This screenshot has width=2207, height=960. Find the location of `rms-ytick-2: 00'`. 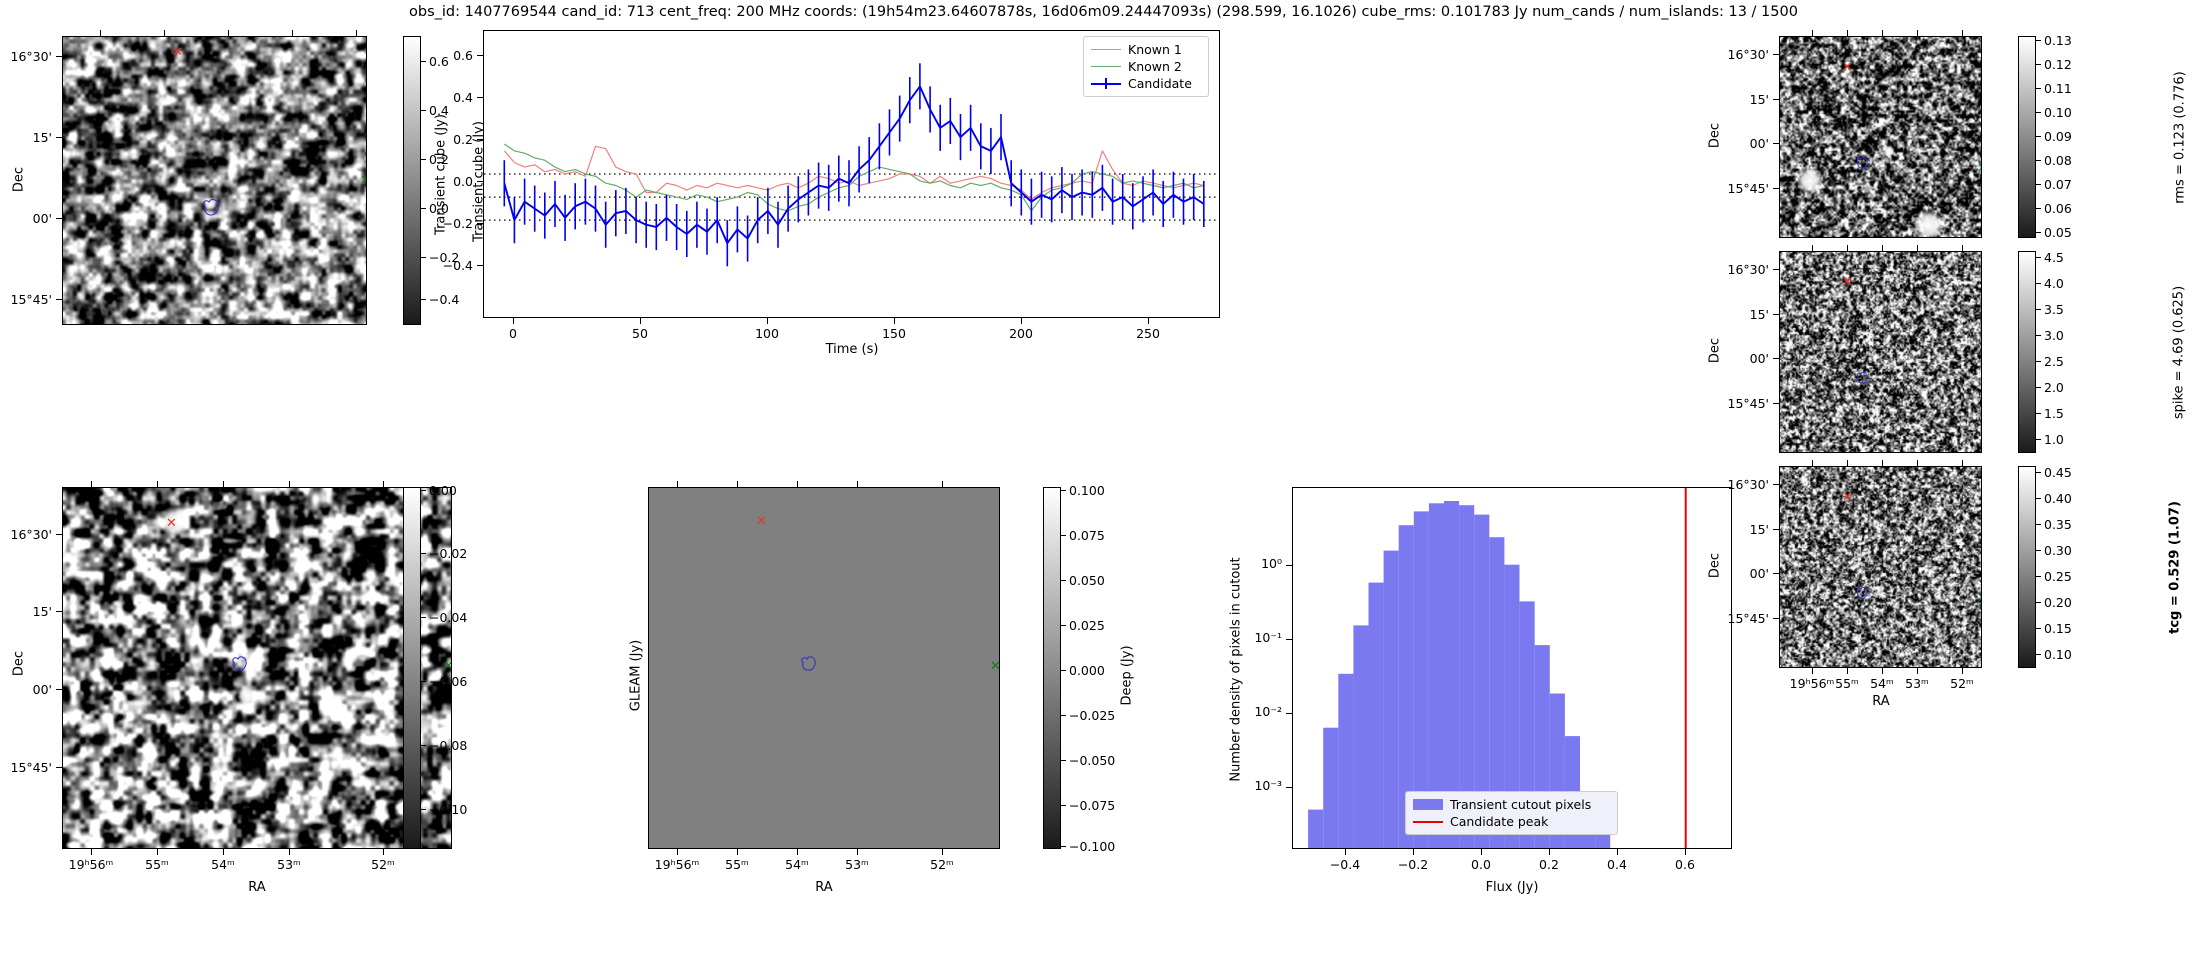

rms-ytick-2: 00' is located at coordinates (1759, 143).